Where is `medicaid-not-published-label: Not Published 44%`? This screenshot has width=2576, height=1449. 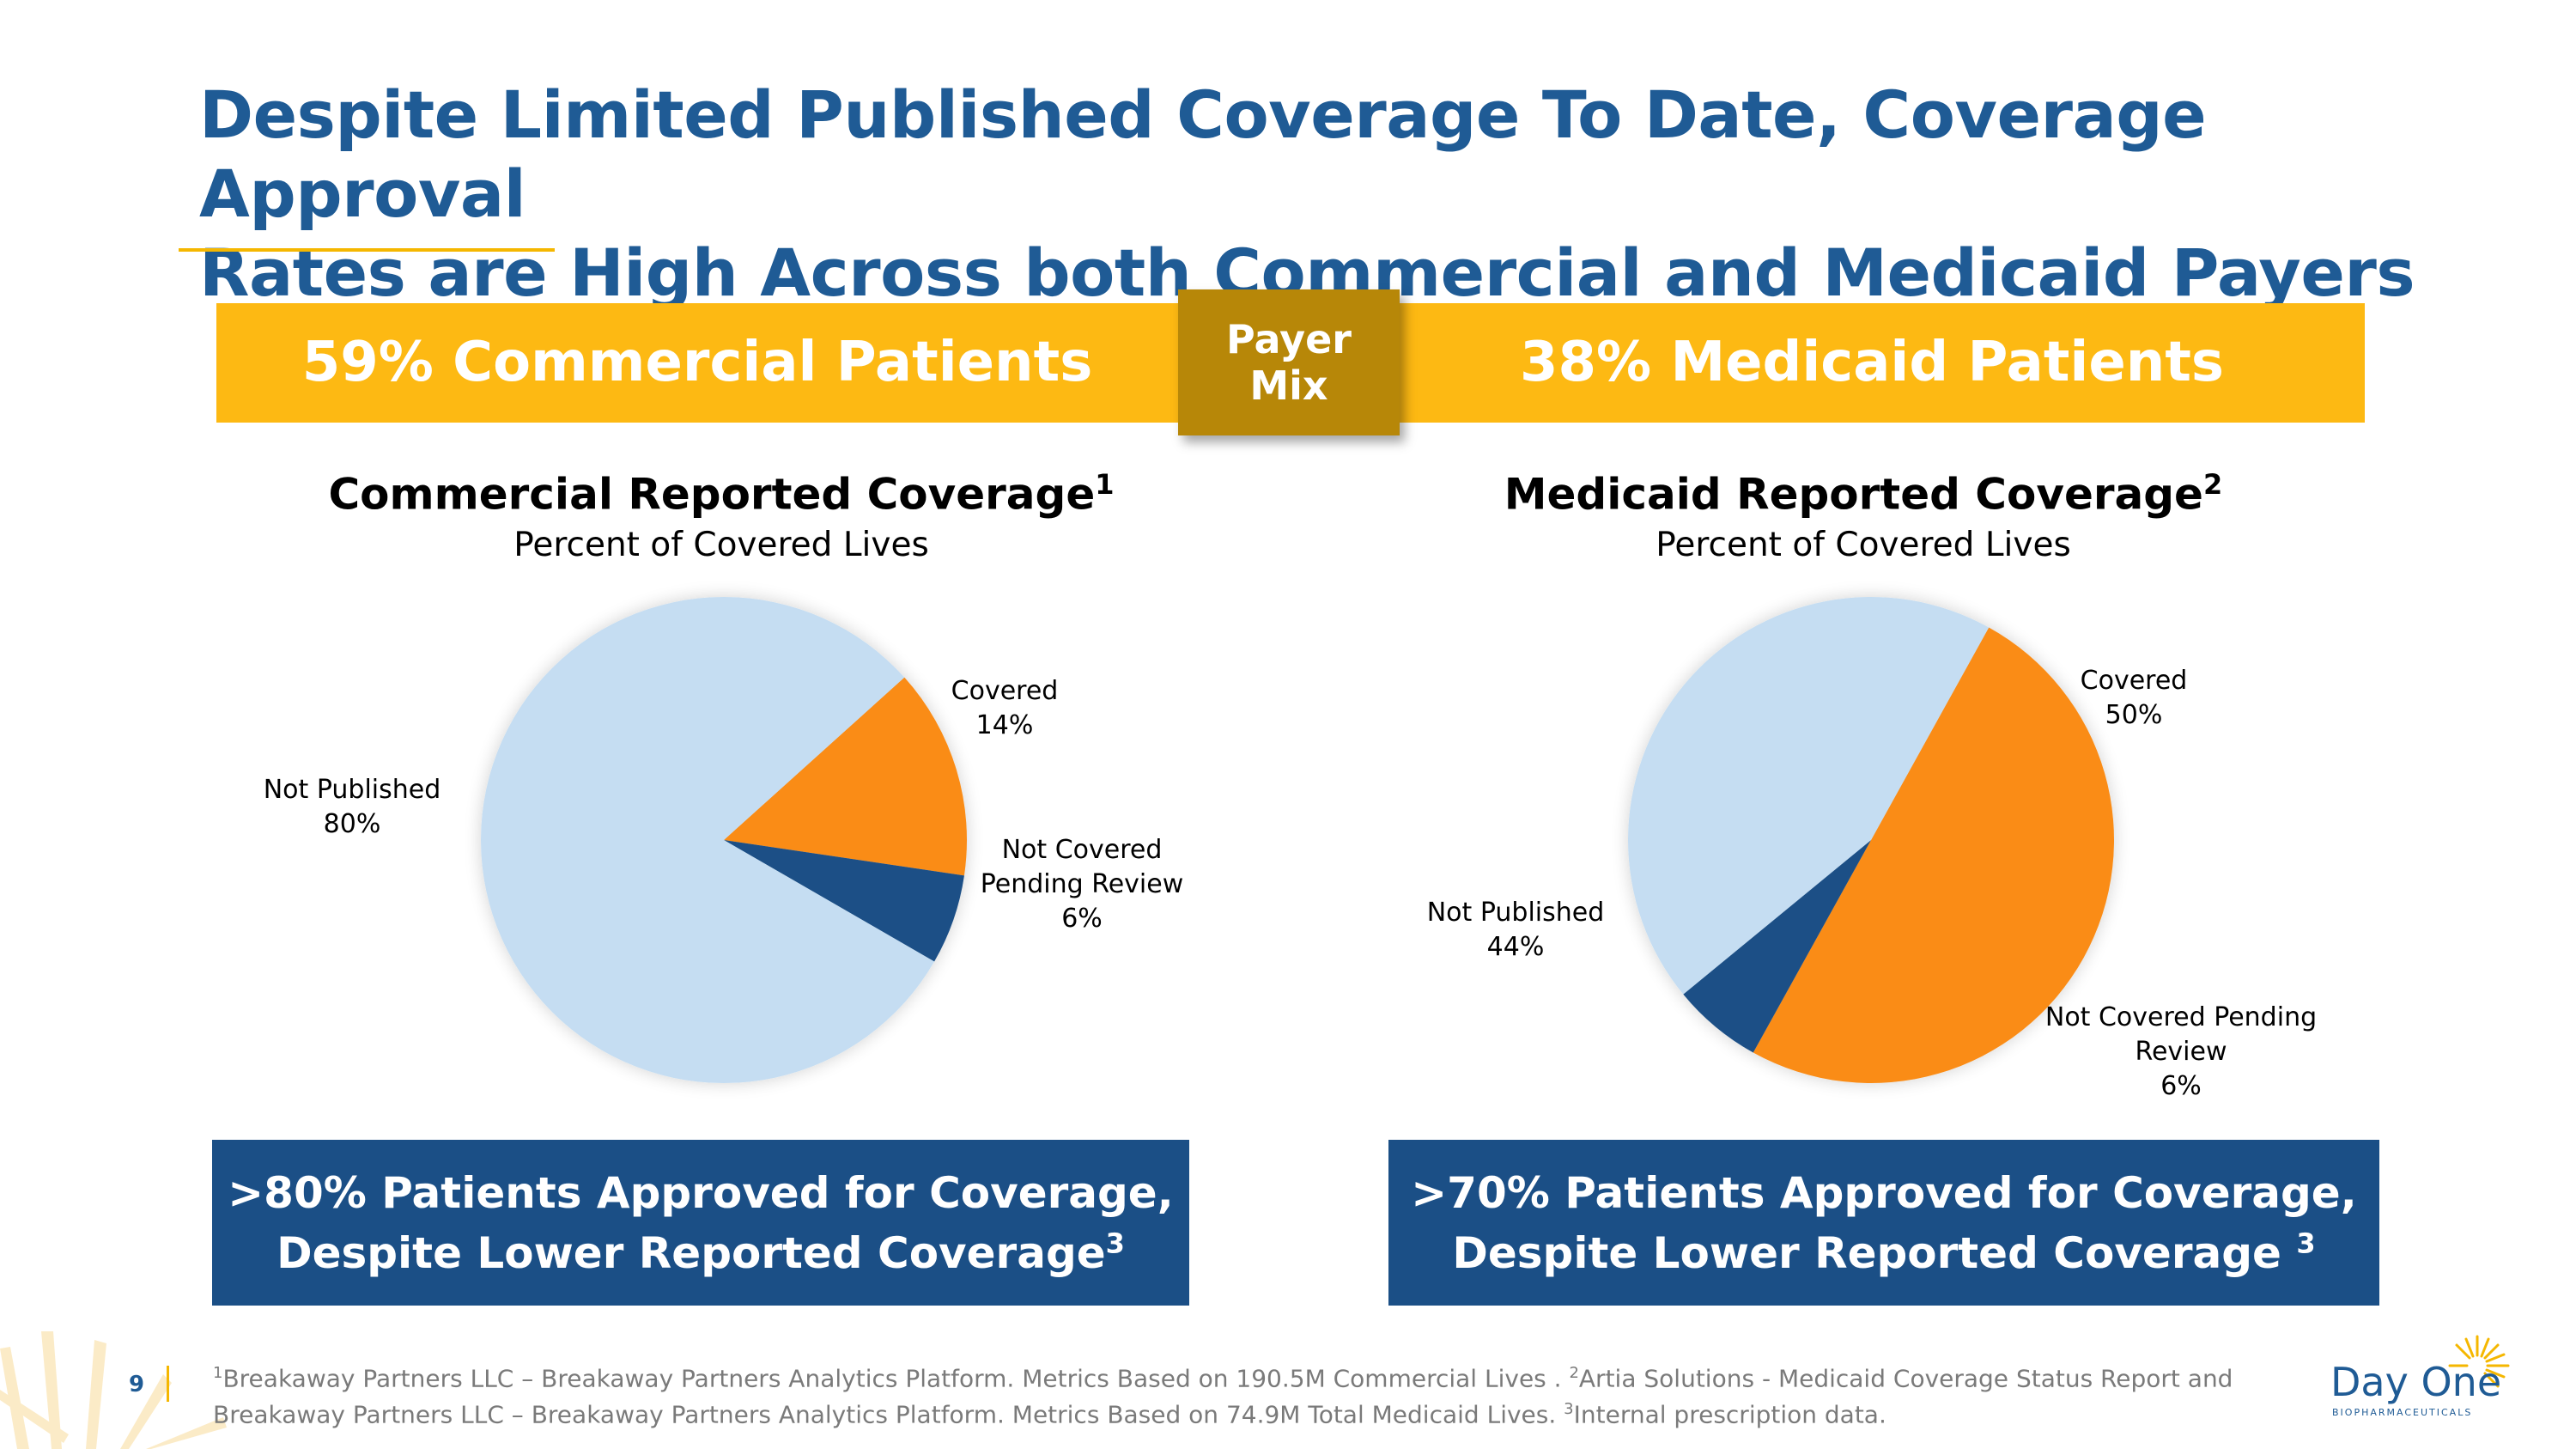
medicaid-not-published-label: Not Published 44% is located at coordinates (1516, 930).